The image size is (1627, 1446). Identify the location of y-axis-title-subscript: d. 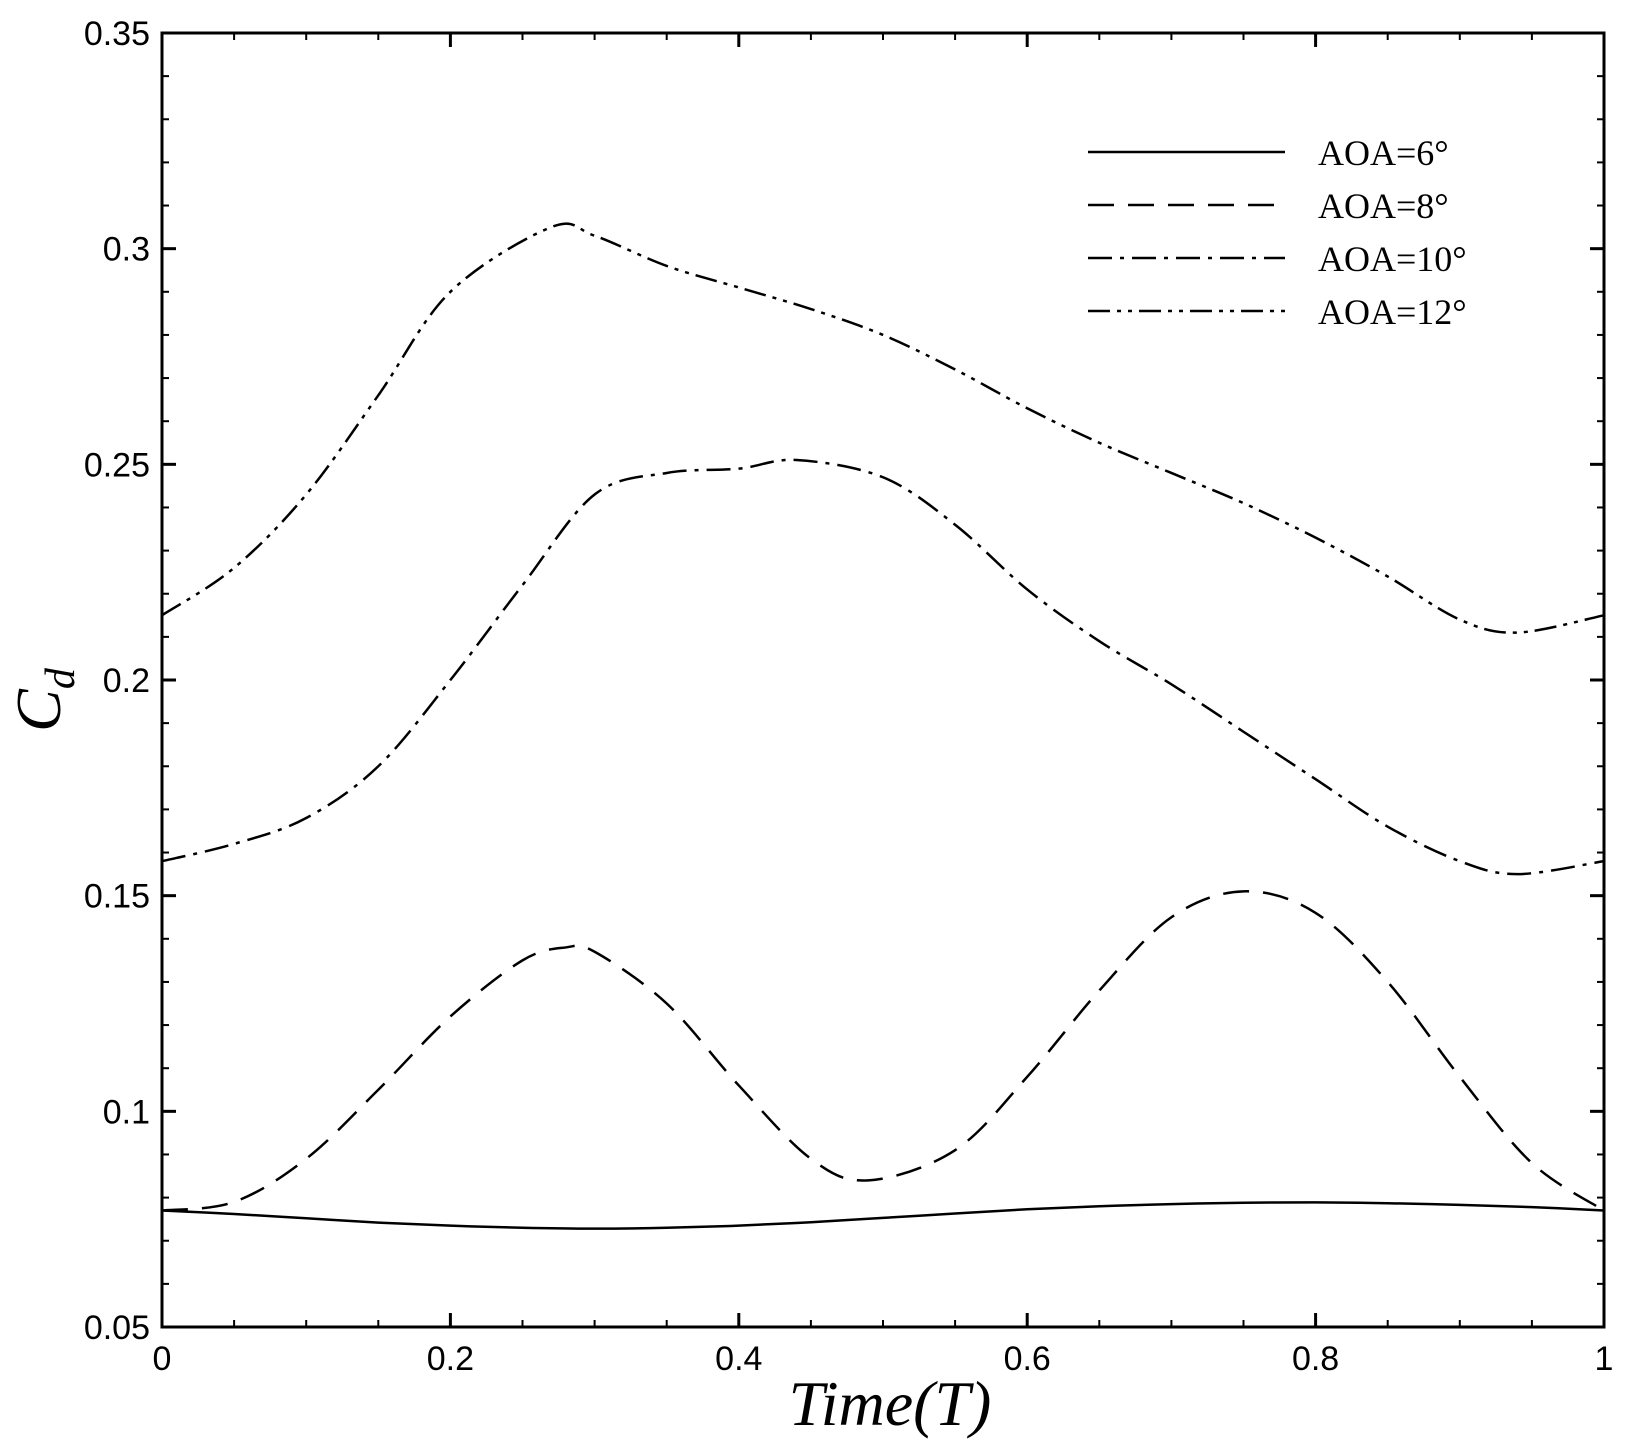
(61, 678).